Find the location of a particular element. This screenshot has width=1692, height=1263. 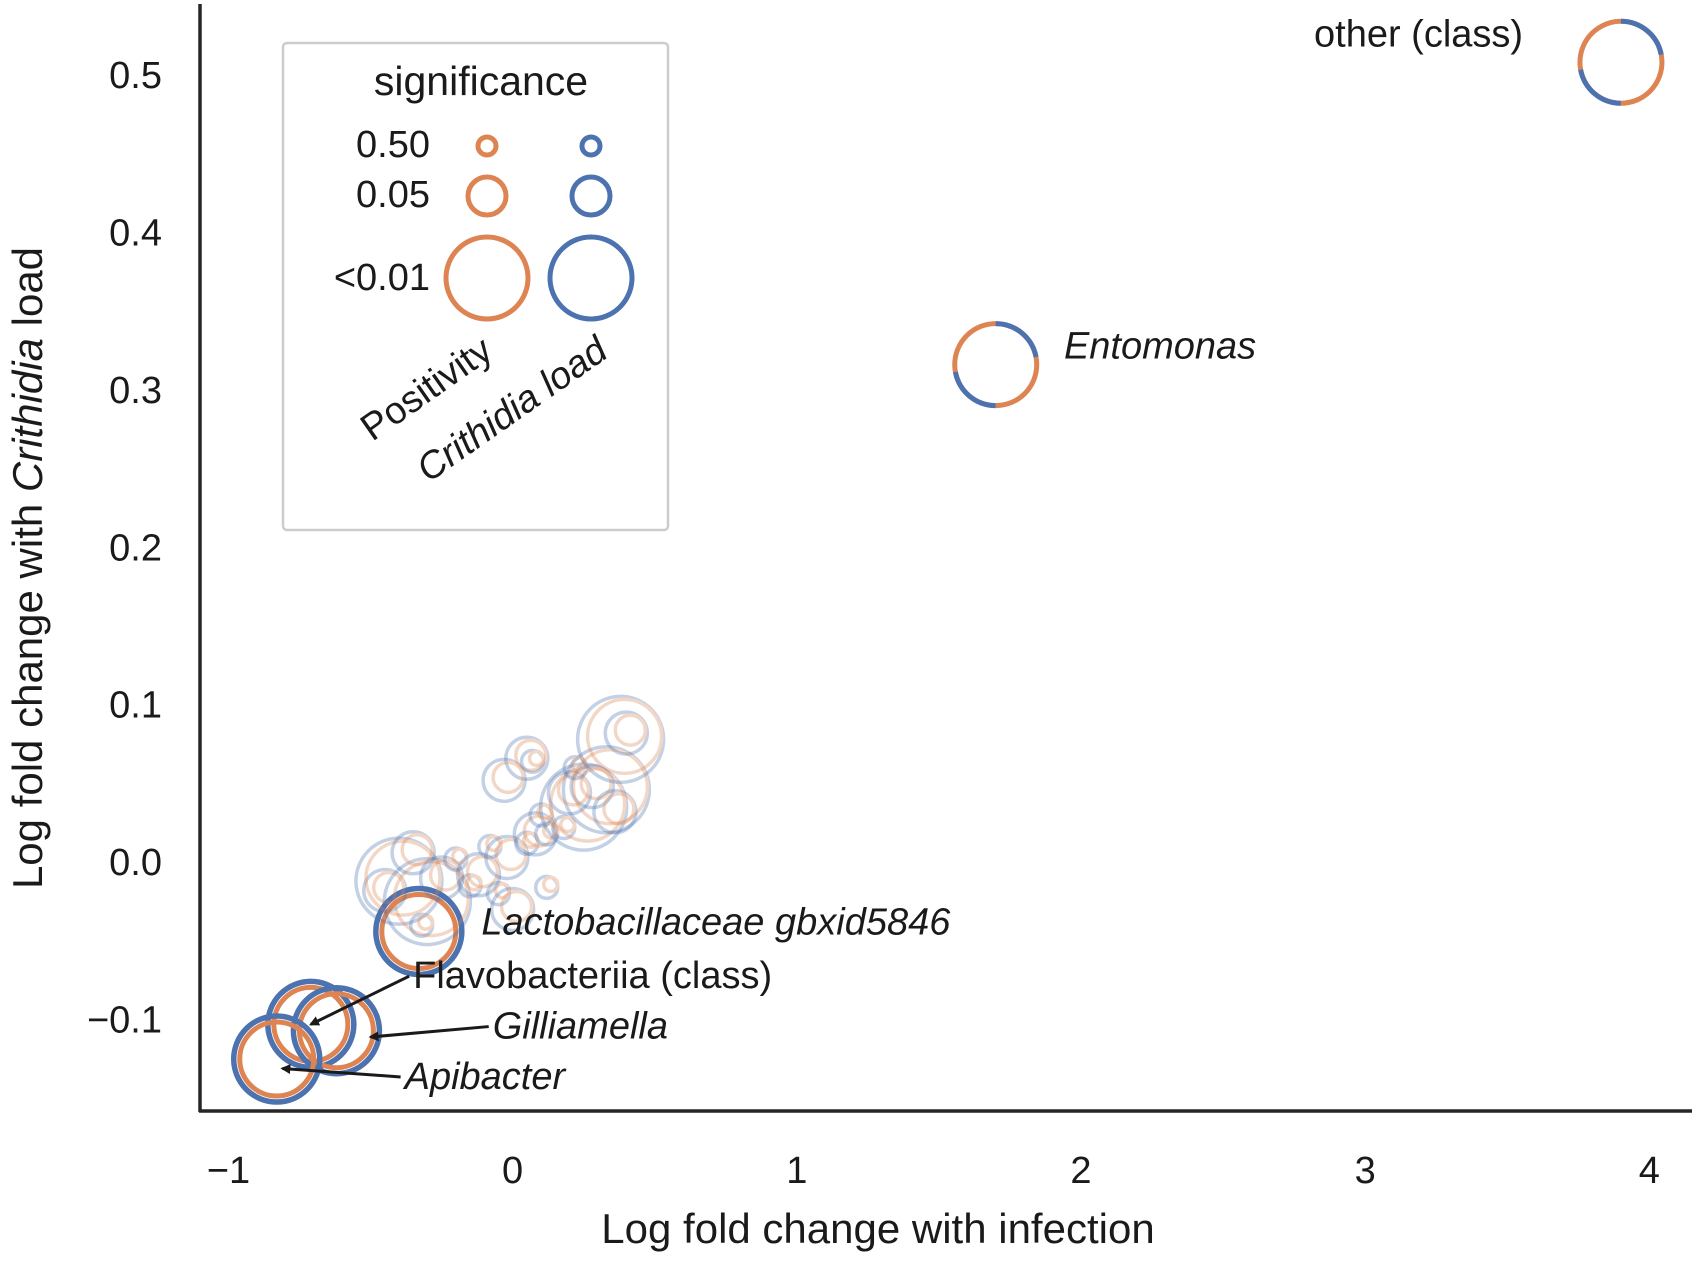

y-axis-label-prefix: Log fold change with is located at coordinates (27, 690).